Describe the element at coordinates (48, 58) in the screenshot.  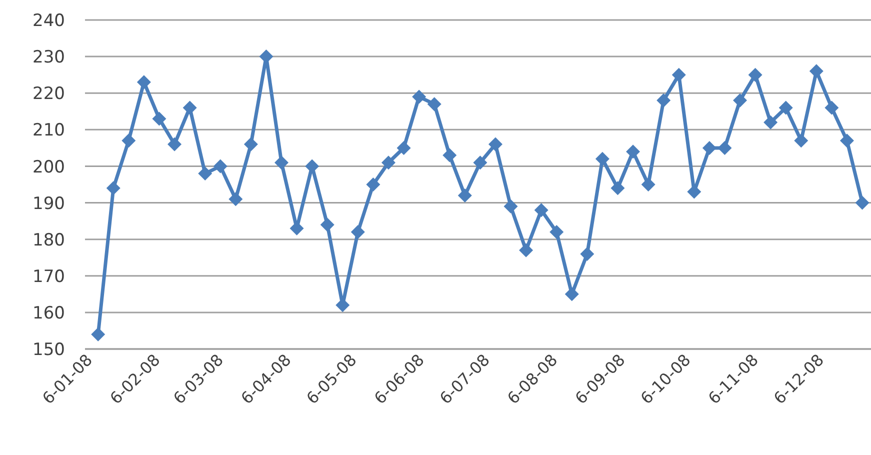
I see `y-tick-label: 230` at that location.